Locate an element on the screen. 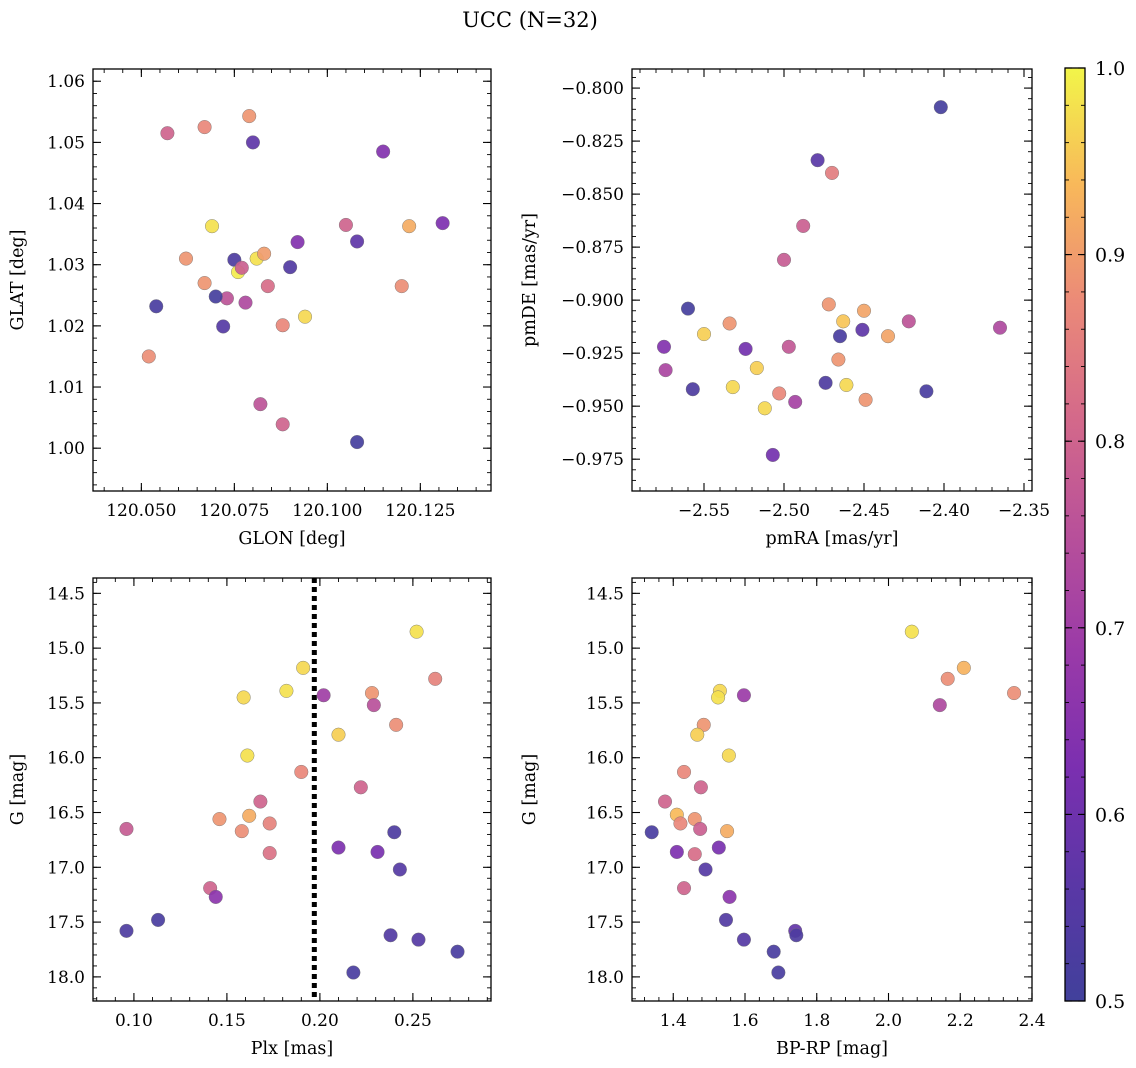 The width and height of the screenshot is (1136, 1068). y-tick-label: −0.950 is located at coordinates (592, 407).